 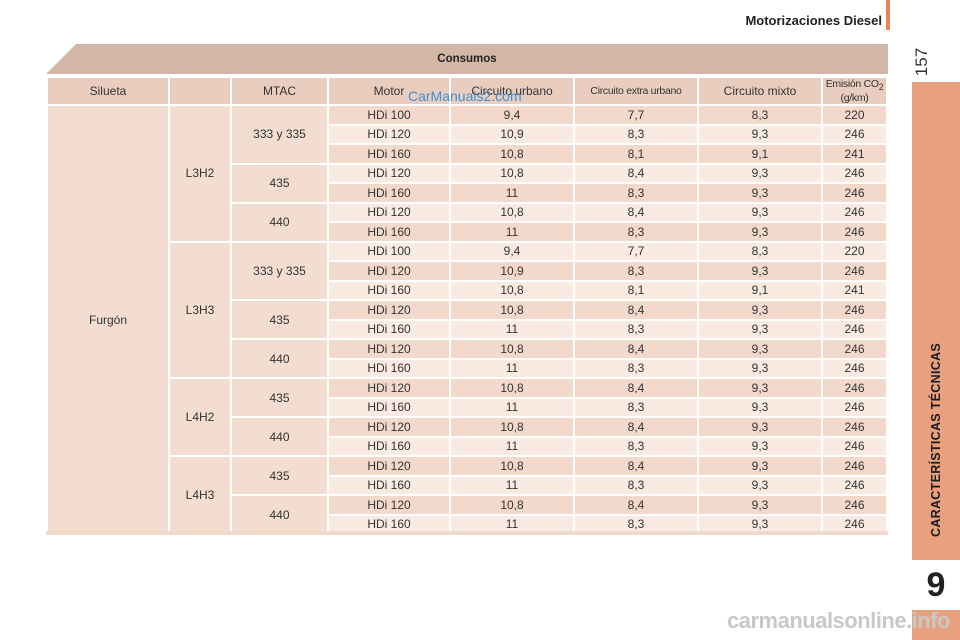 I want to click on table-title-banner: Consumos, so click(x=467, y=59).